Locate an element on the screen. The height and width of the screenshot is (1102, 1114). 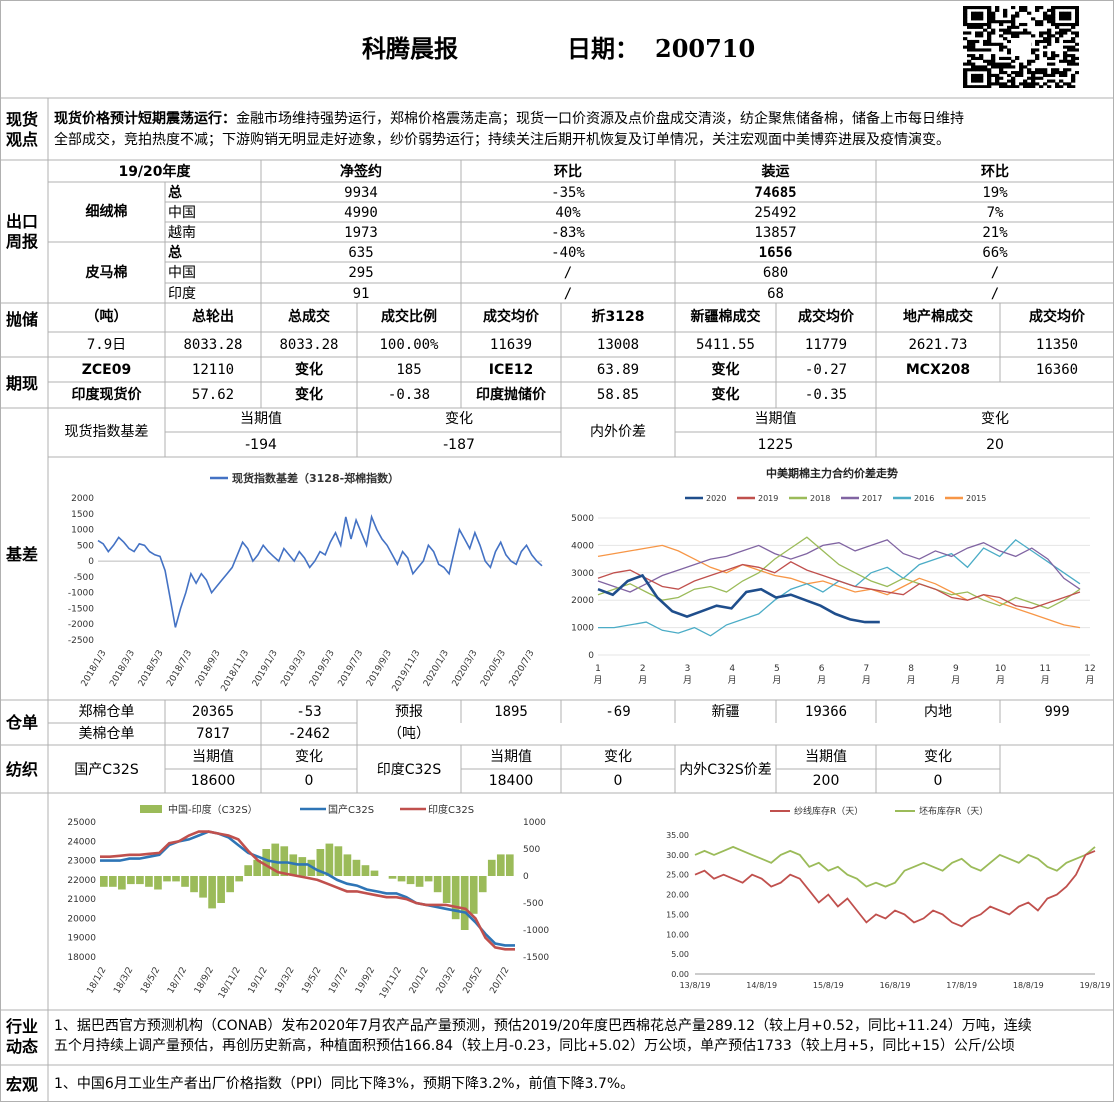
export-cell: -83% is located at coordinates (568, 233).